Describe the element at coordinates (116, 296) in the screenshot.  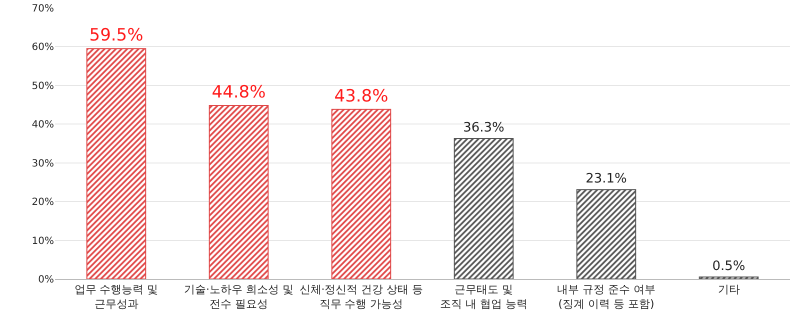
I see `x-tick-label: 업무 수행능력 및 근무성과` at that location.